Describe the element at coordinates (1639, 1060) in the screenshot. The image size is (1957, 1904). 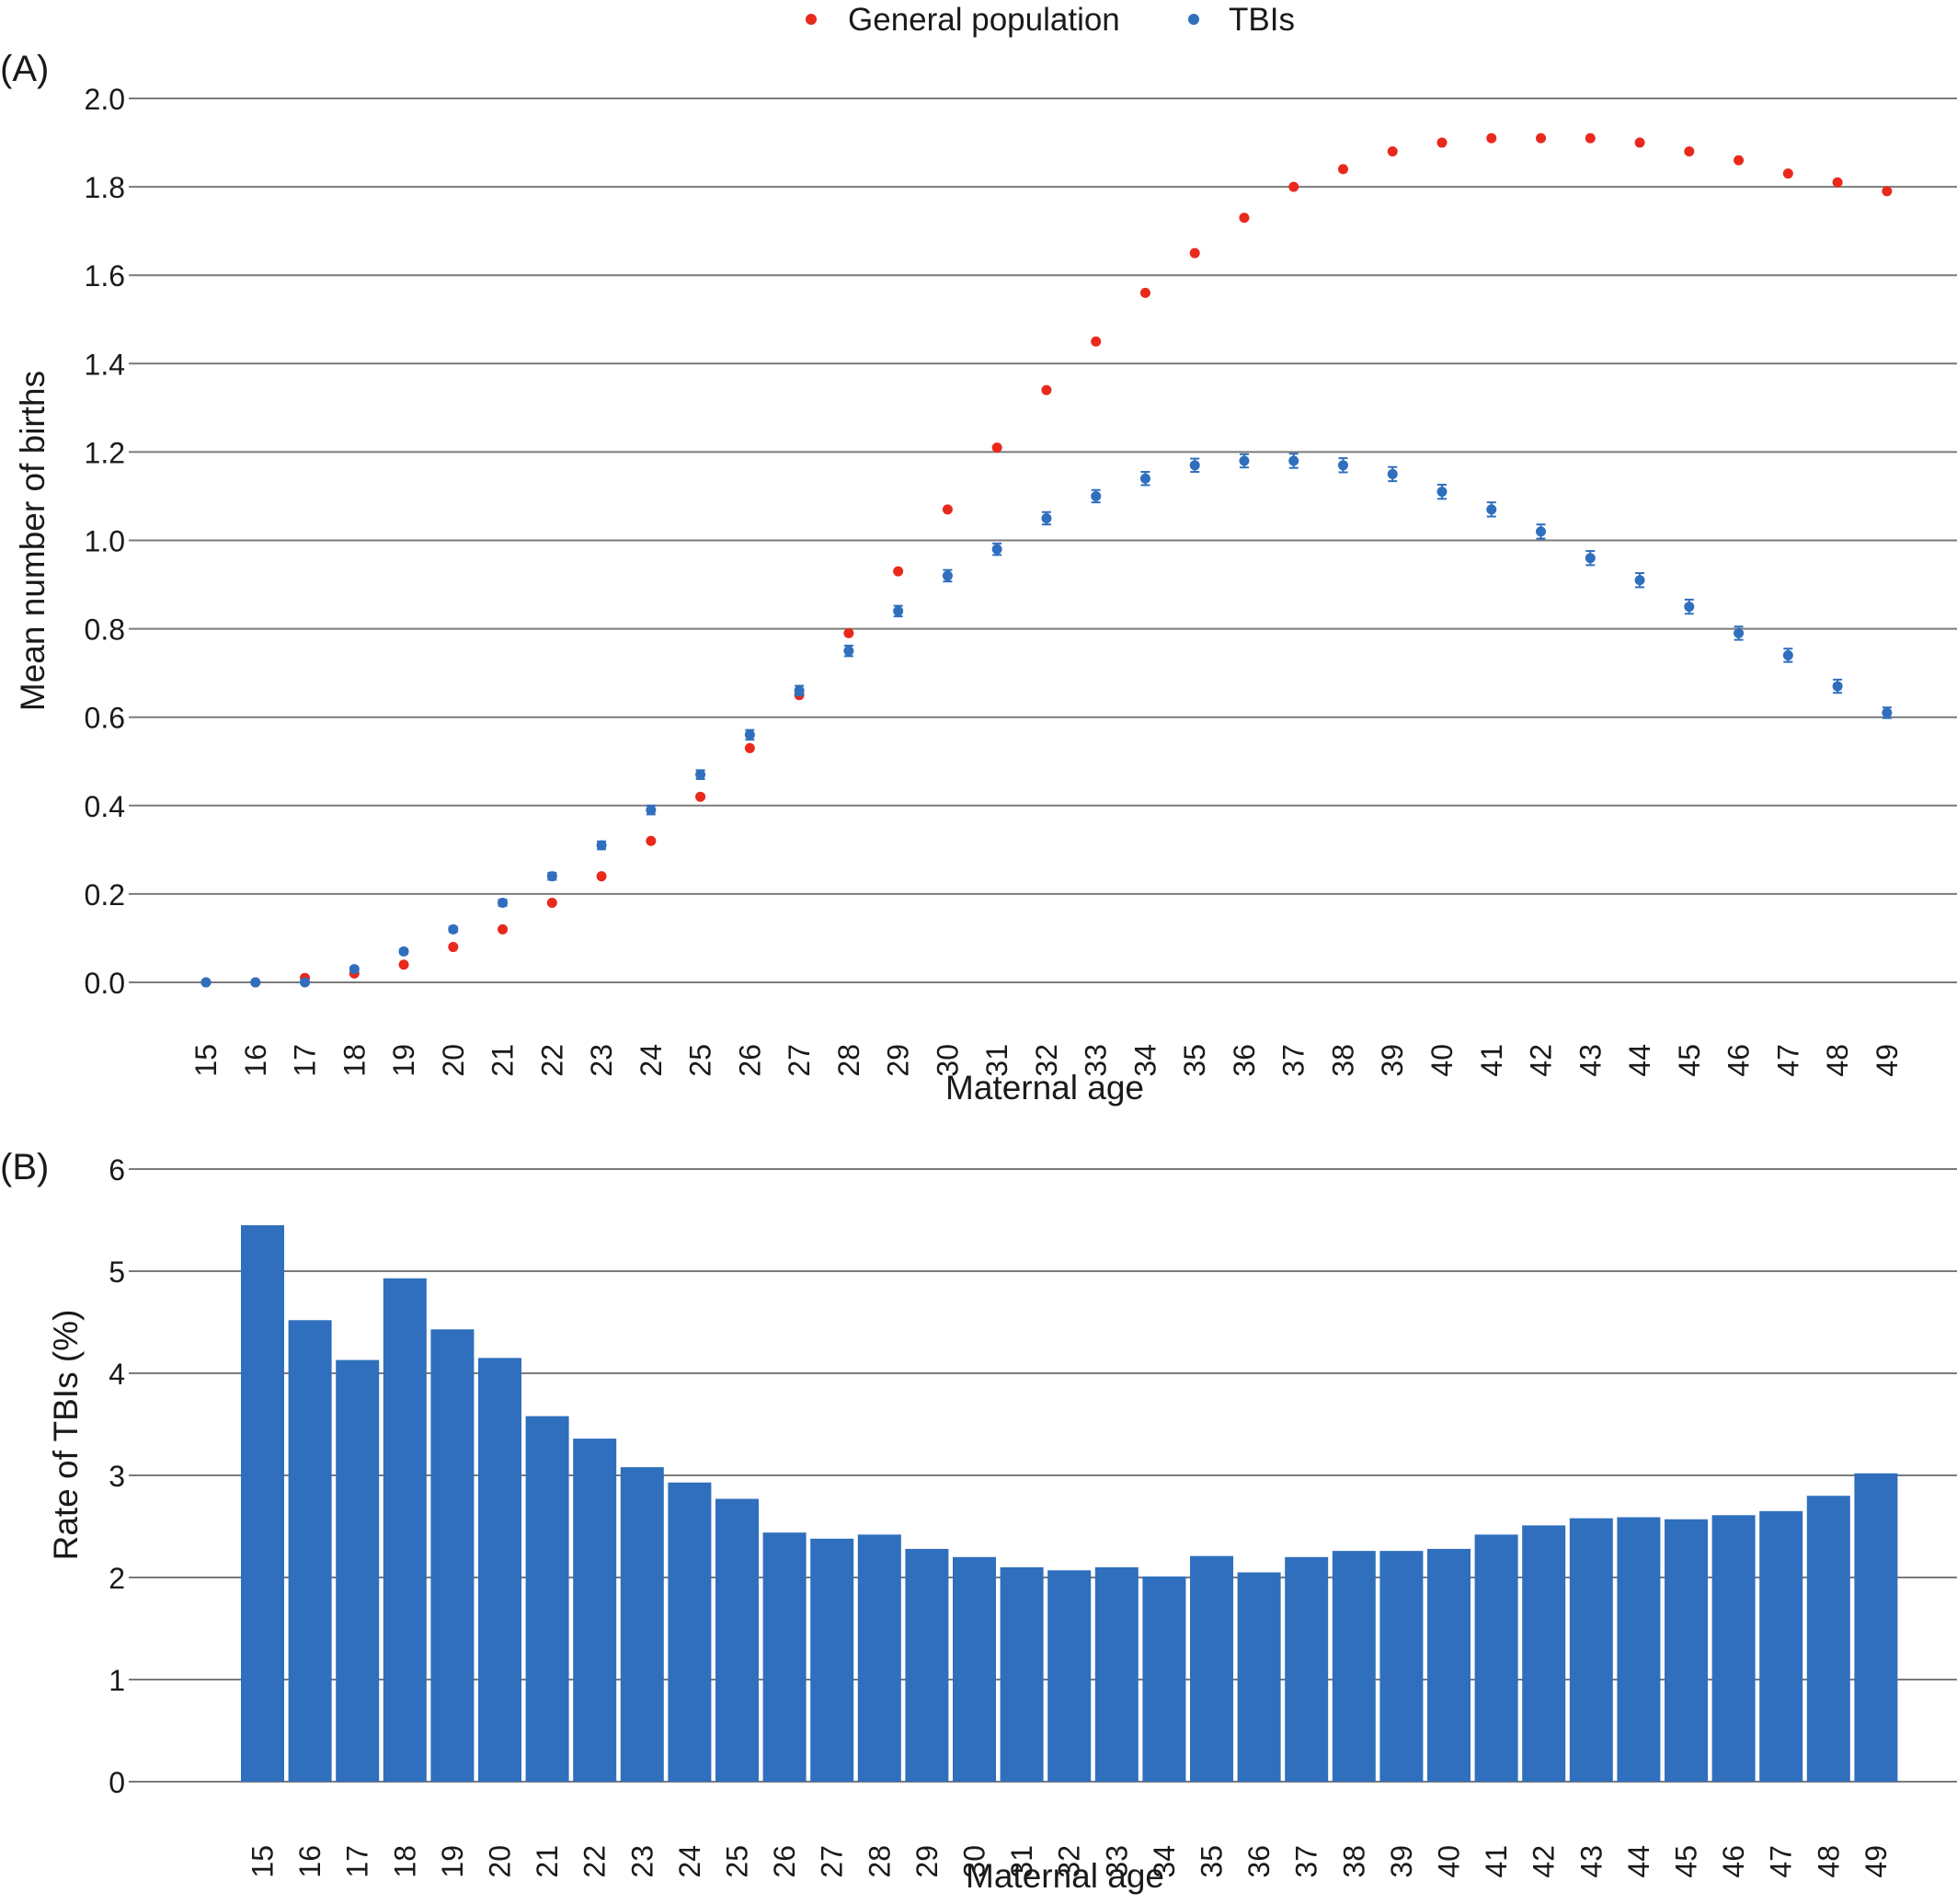
I see `panel-a-x-tick-label: 44` at that location.